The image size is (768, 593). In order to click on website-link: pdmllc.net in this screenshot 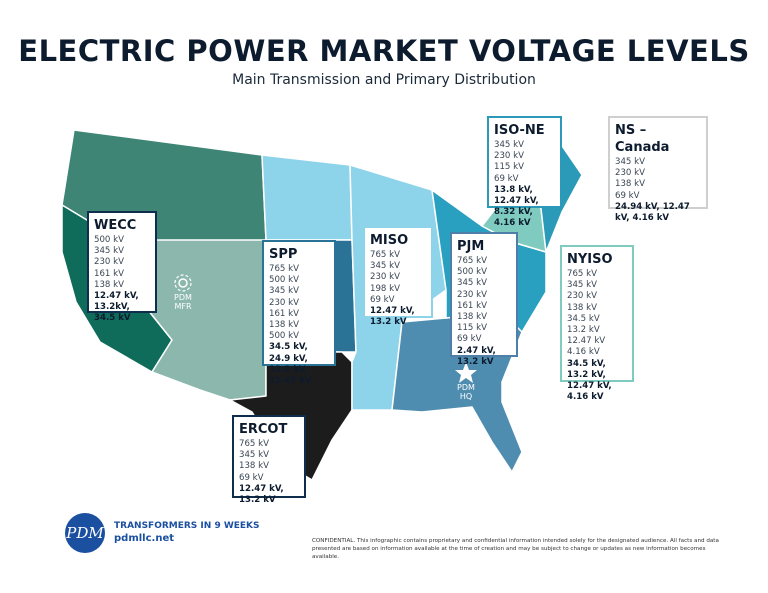, I will do `click(144, 538)`.